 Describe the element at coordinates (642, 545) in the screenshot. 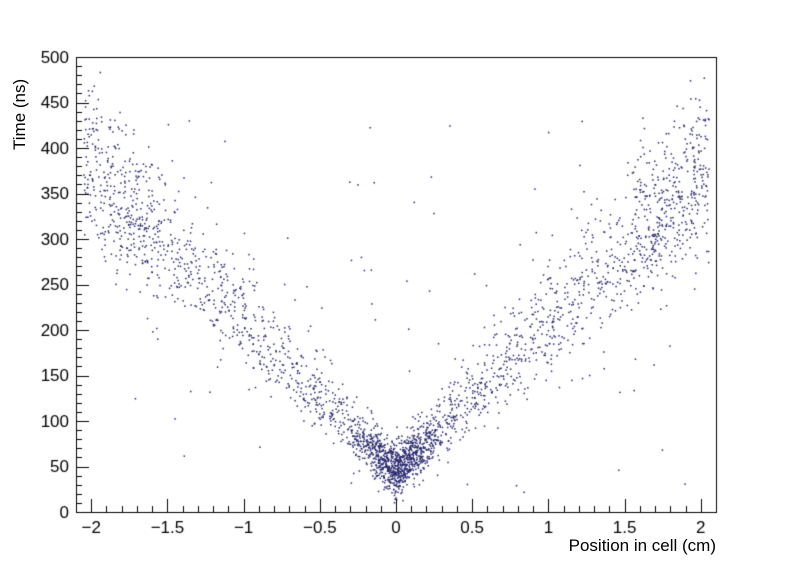

I see `x-axis-title: Position in cell (cm)` at that location.